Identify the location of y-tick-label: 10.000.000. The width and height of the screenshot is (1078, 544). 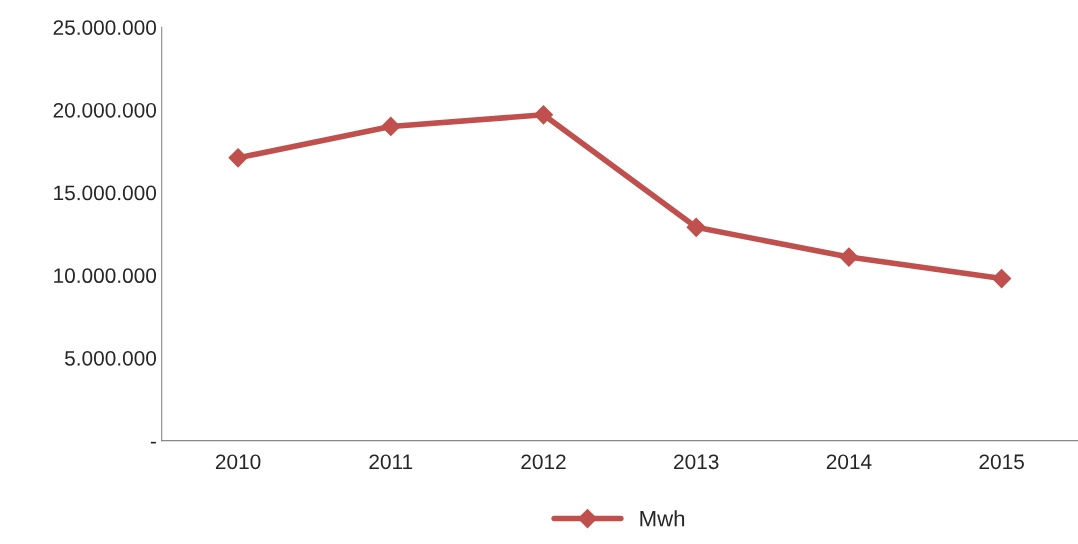
(105, 276).